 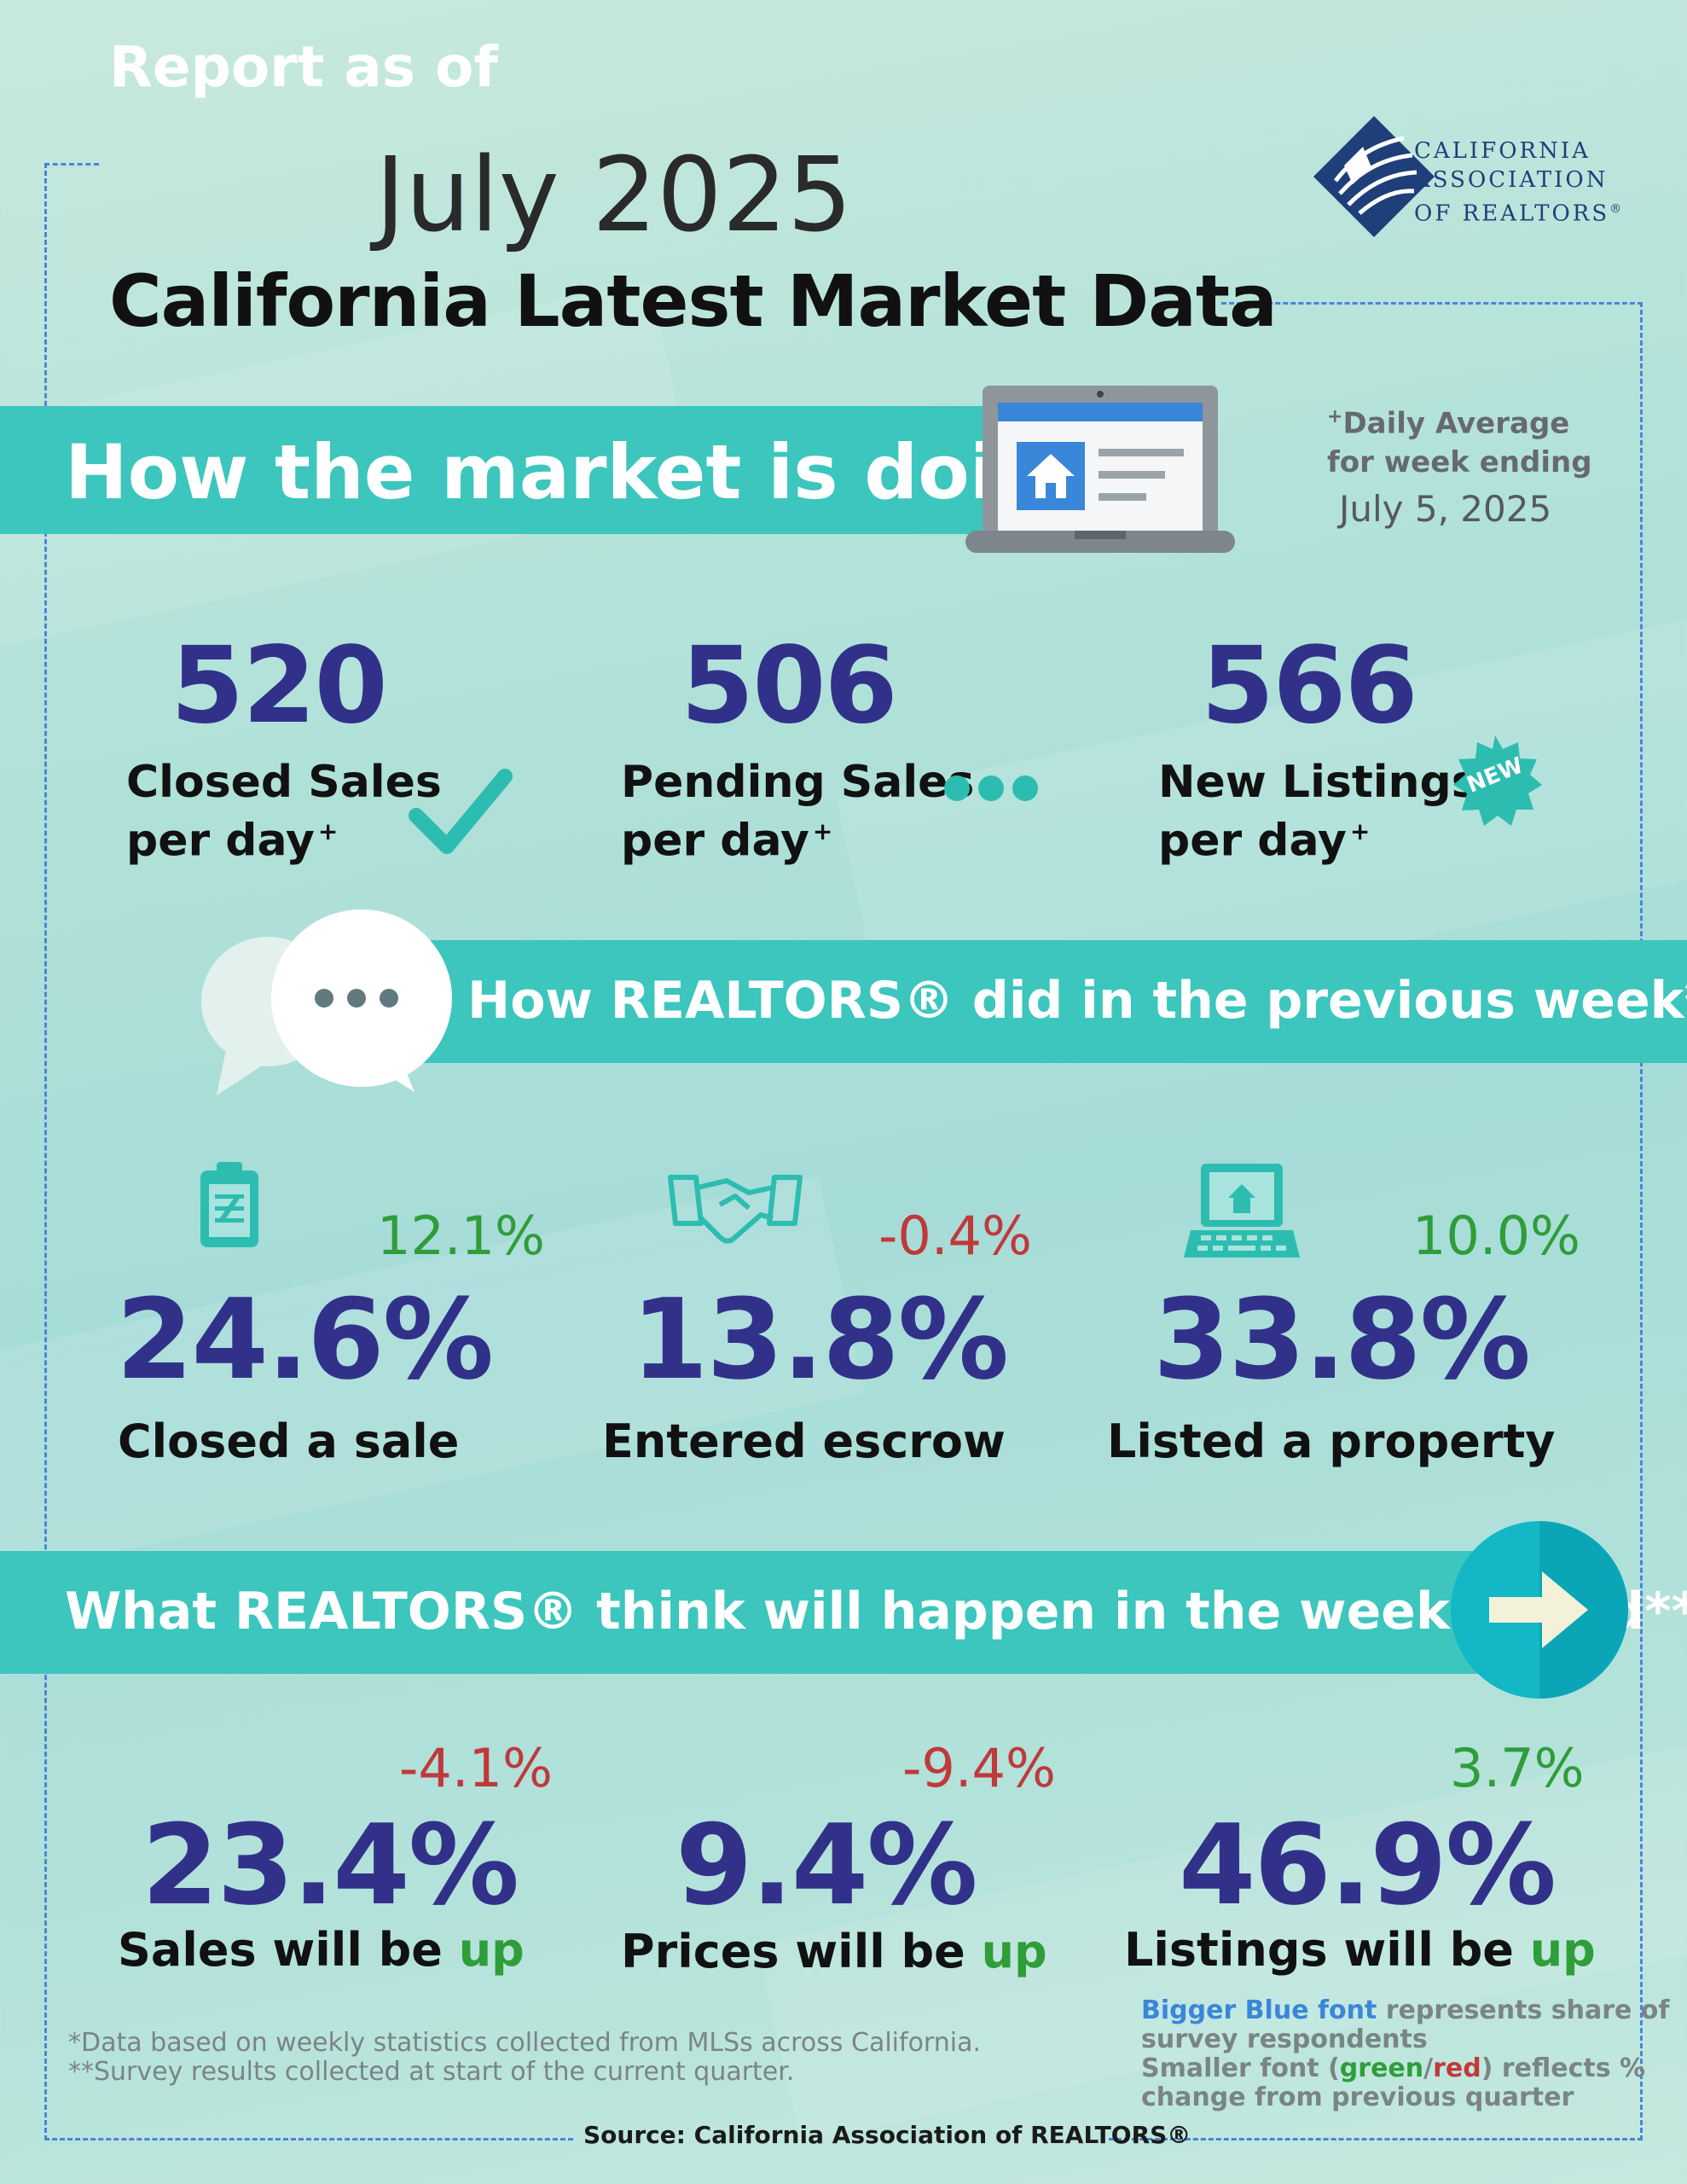 What do you see at coordinates (1495, 781) in the screenshot?
I see `new-badge-icon: NEW` at bounding box center [1495, 781].